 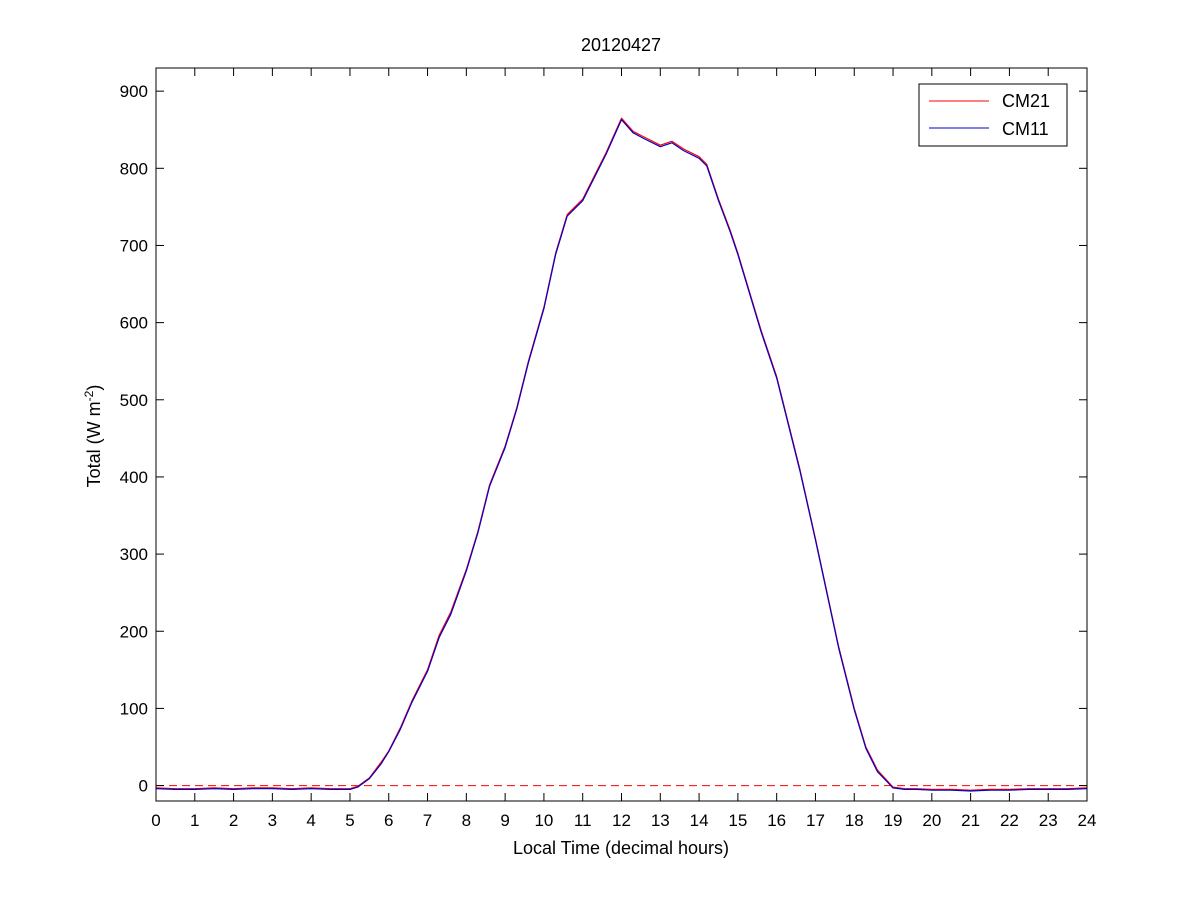 What do you see at coordinates (621, 45) in the screenshot?
I see `chart-title: 20120427` at bounding box center [621, 45].